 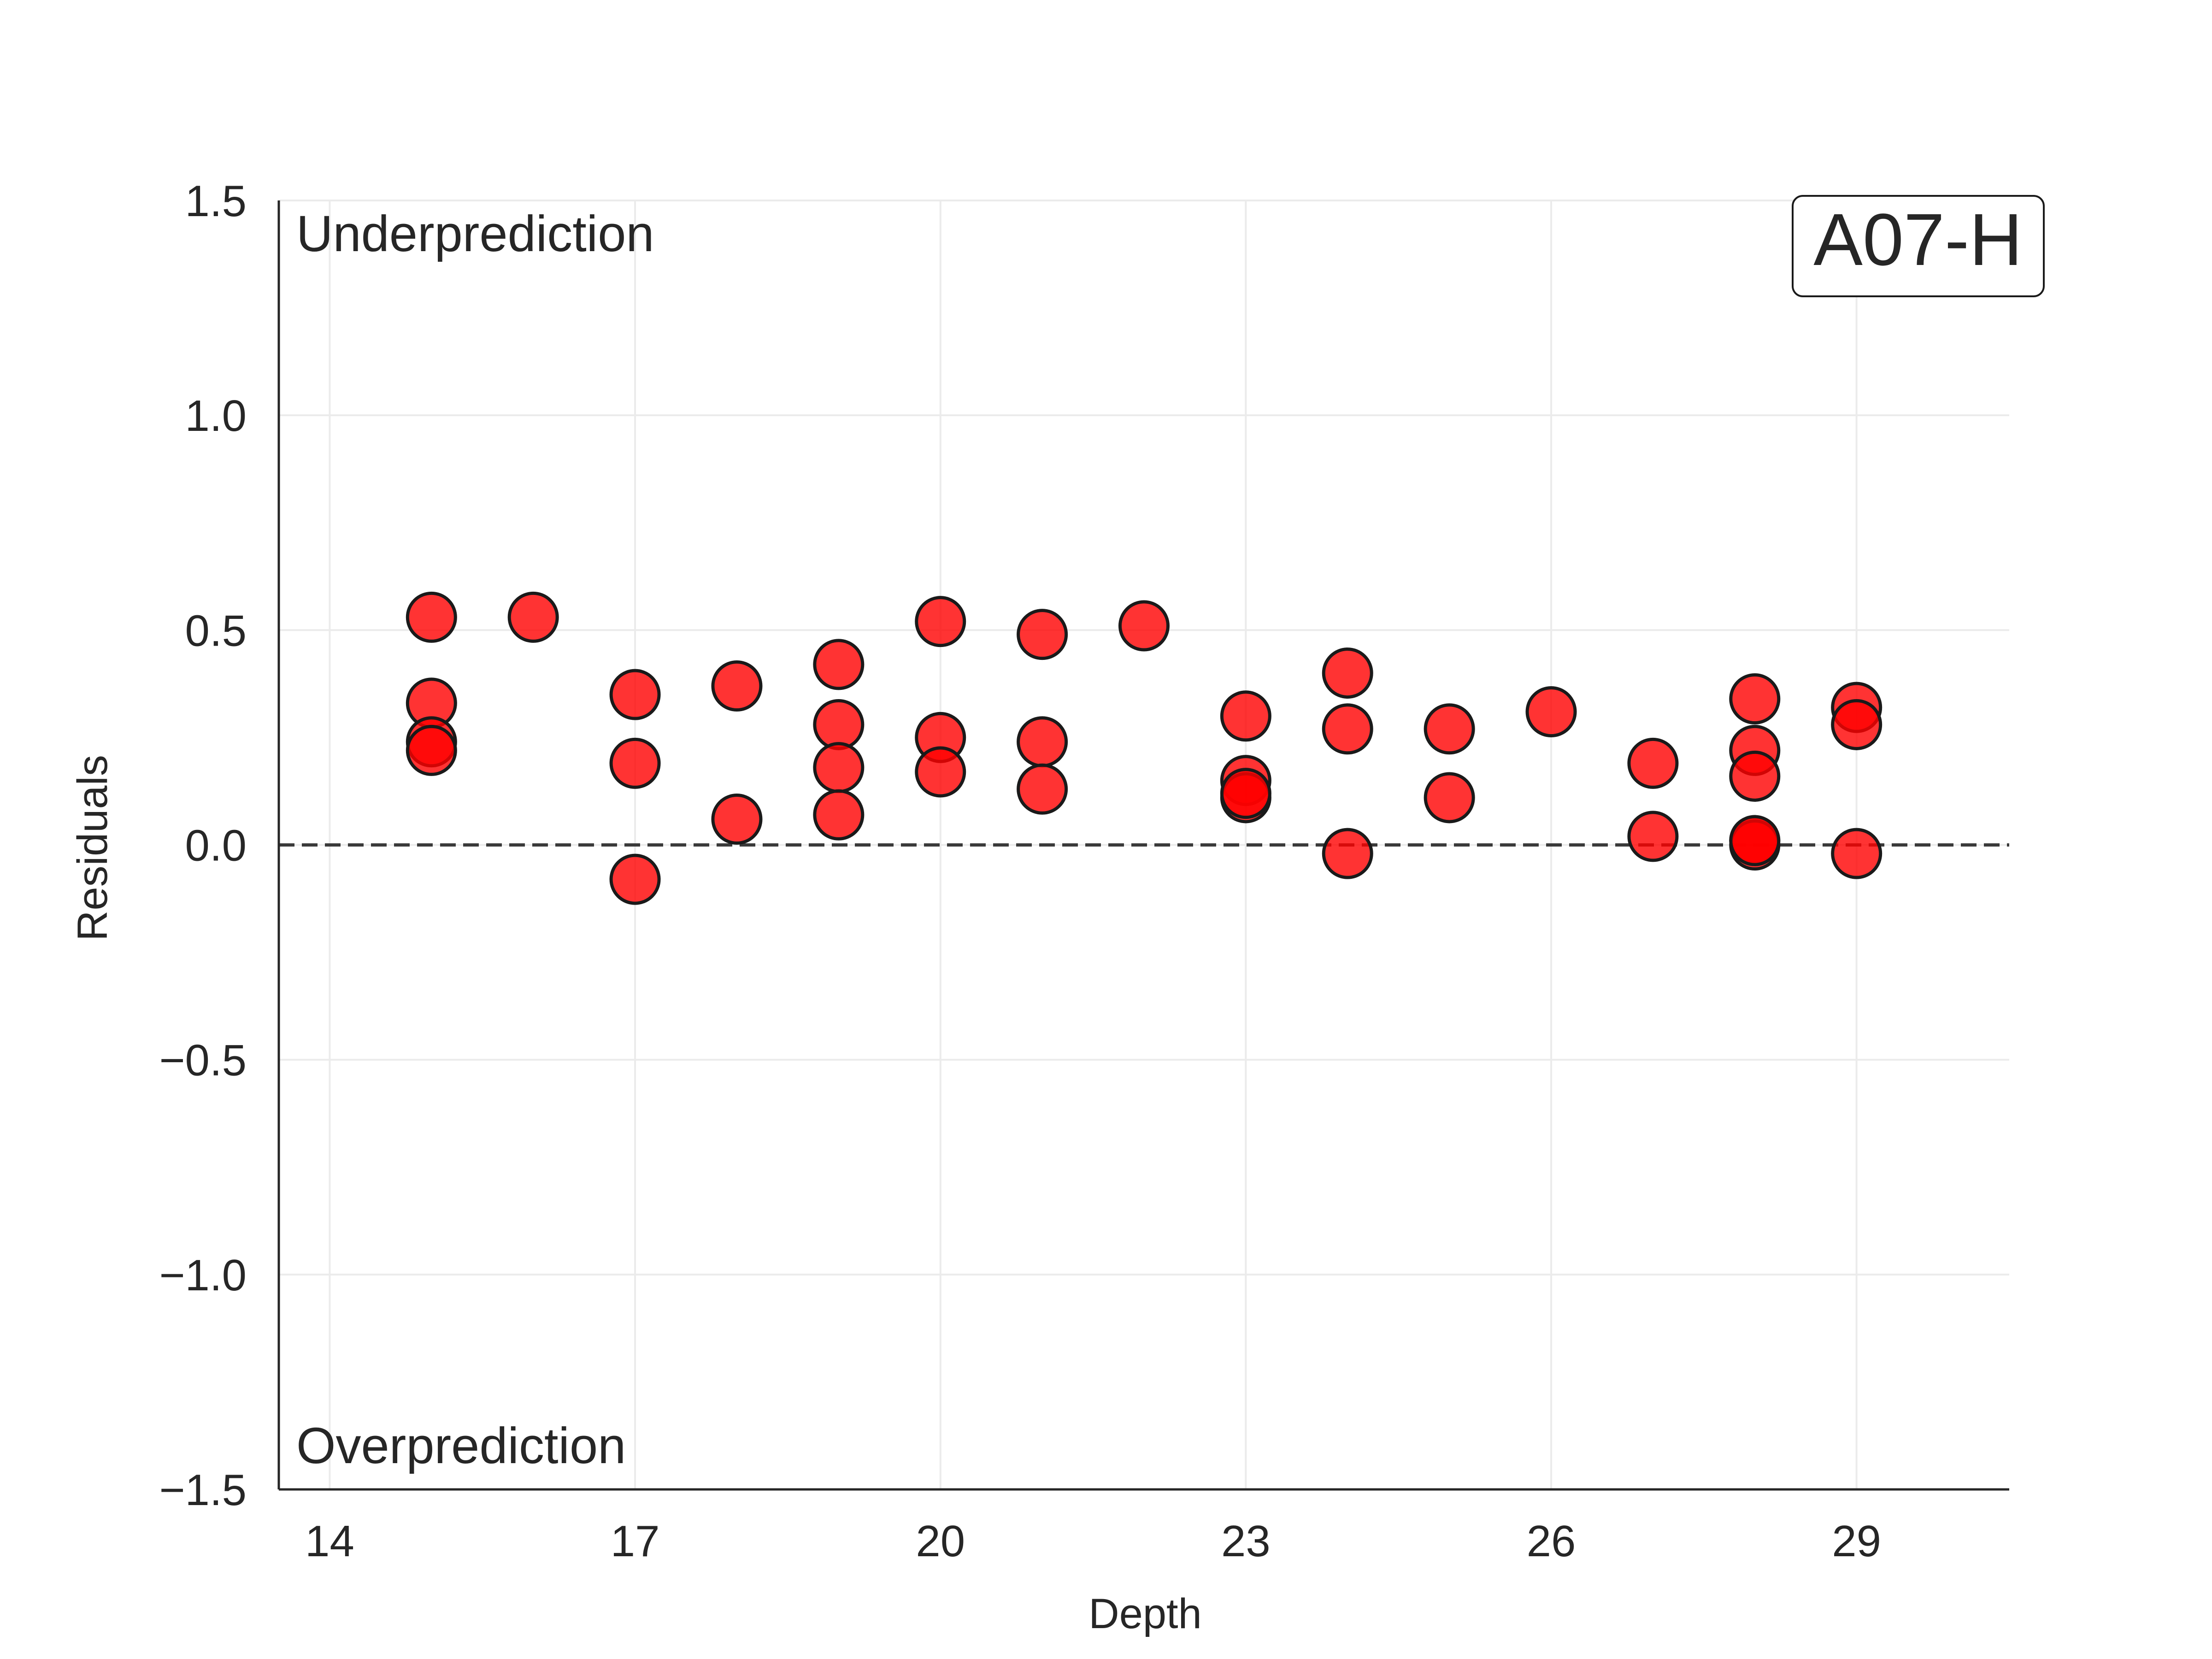 I want to click on x-tick-label: 17, so click(x=635, y=1541).